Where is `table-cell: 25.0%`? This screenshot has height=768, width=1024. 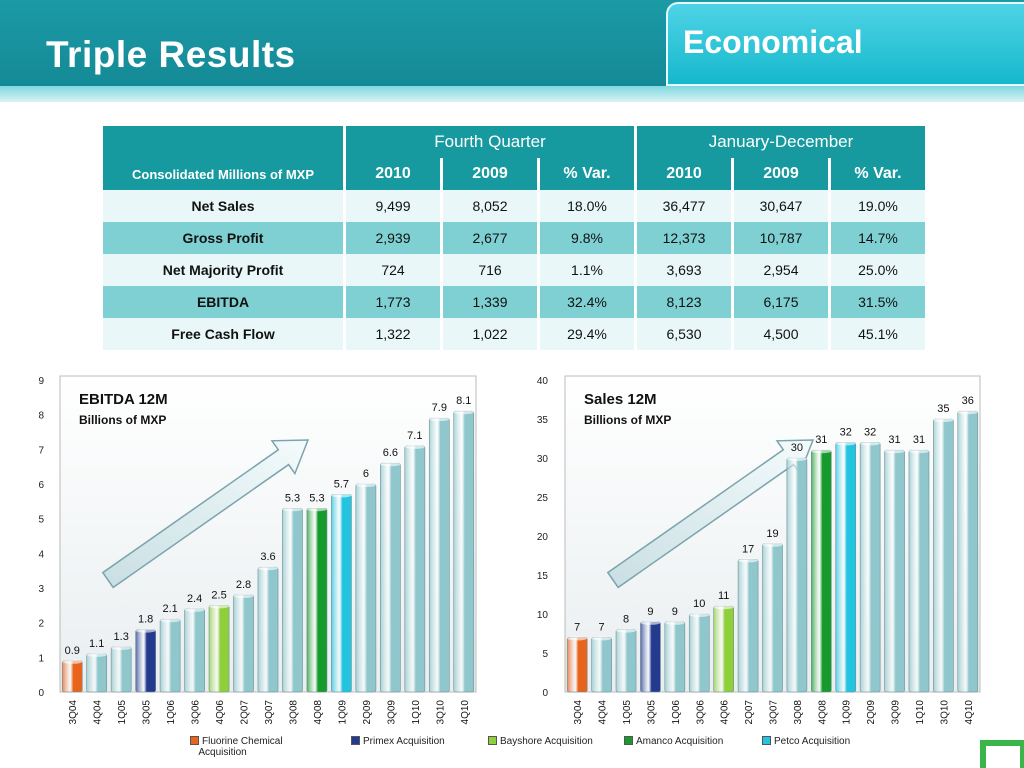
table-cell: 25.0% is located at coordinates (878, 270).